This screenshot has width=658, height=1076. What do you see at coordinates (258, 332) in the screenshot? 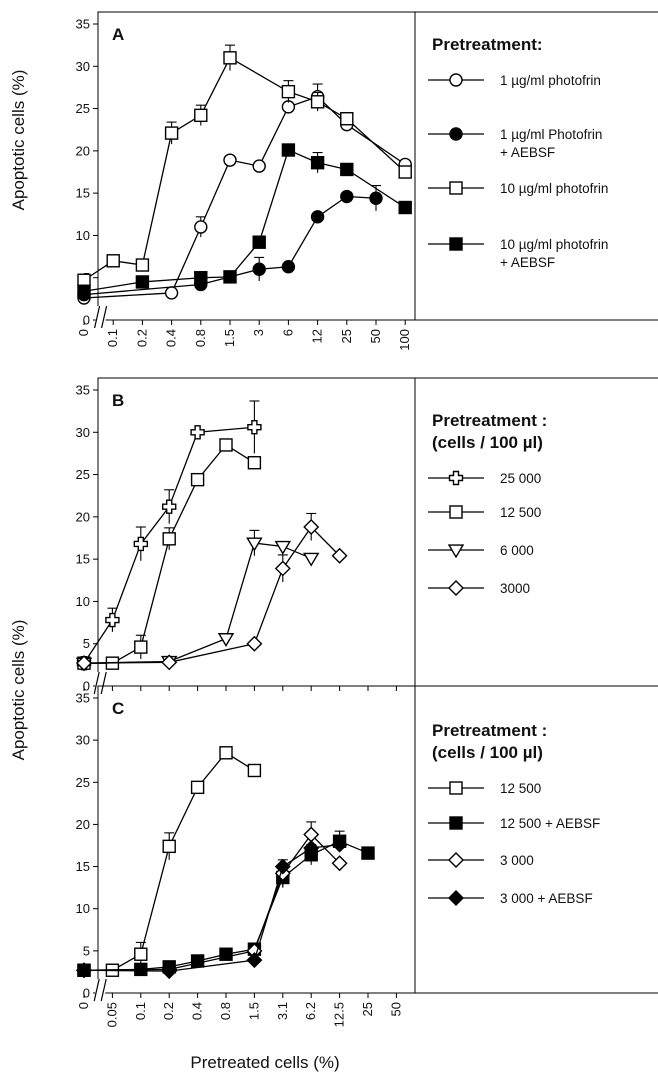
I see `x-tick-label: 3` at bounding box center [258, 332].